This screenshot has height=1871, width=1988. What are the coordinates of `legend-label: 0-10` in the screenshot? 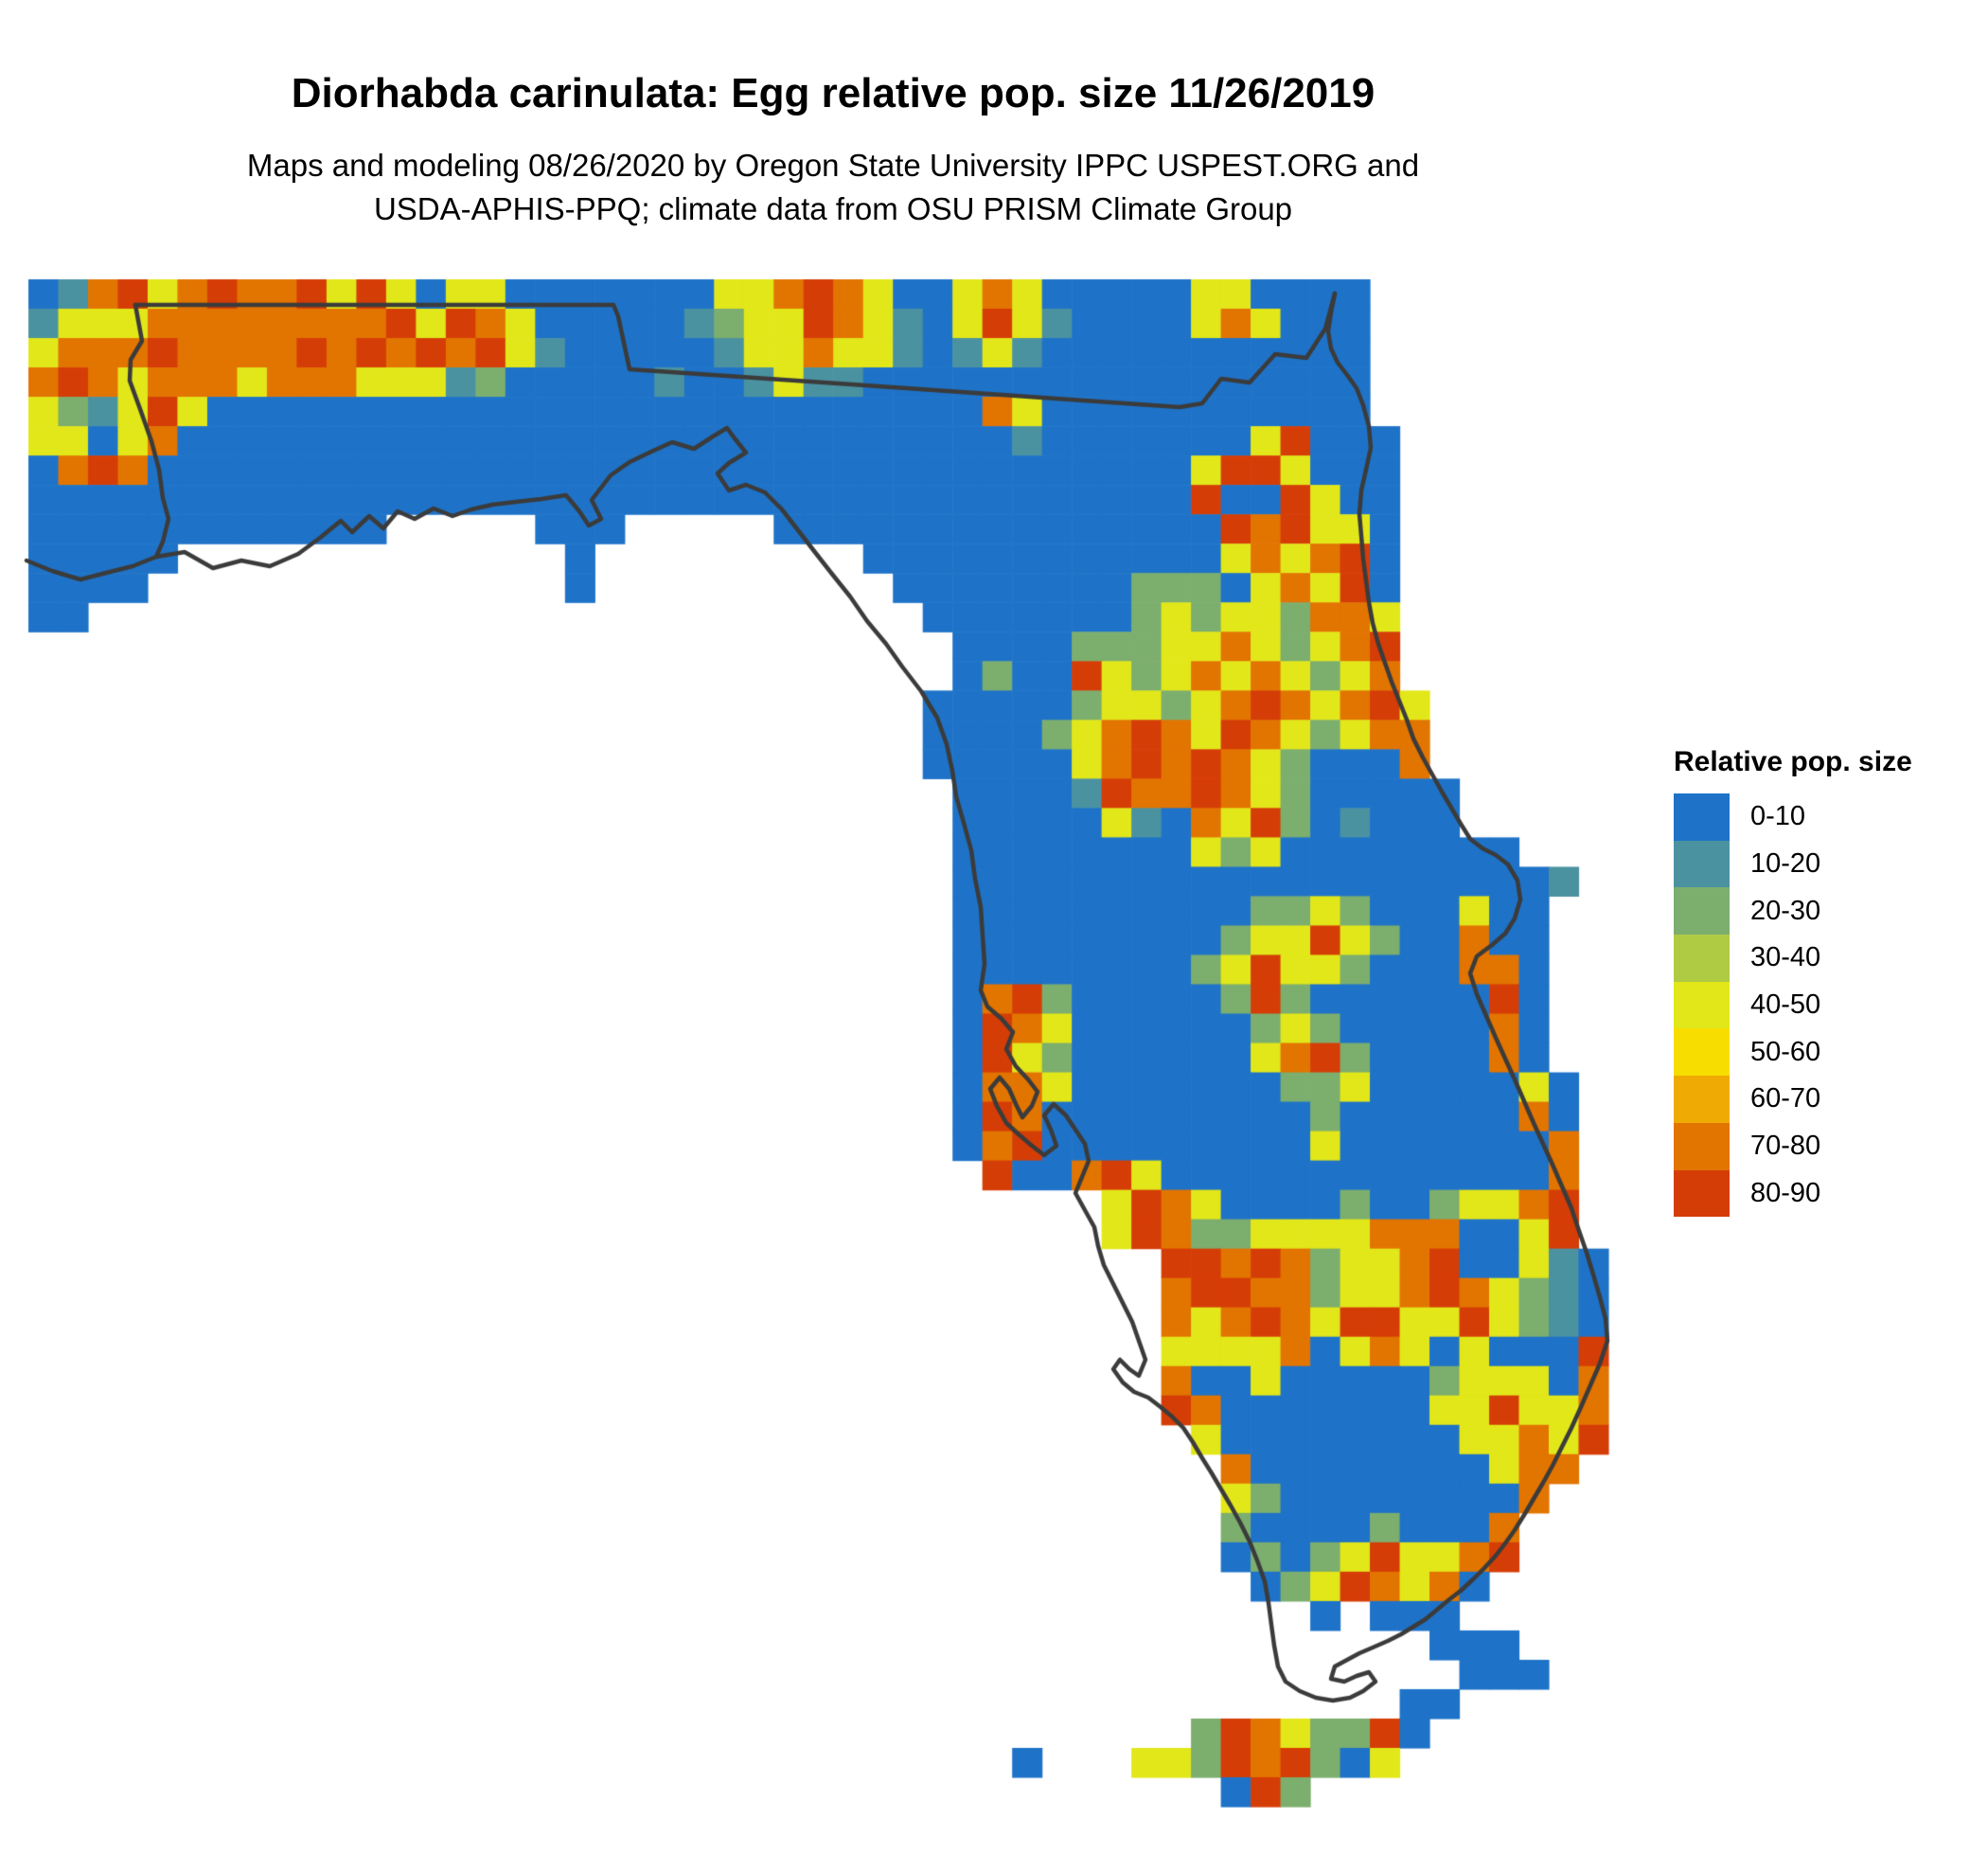 It's located at (1778, 816).